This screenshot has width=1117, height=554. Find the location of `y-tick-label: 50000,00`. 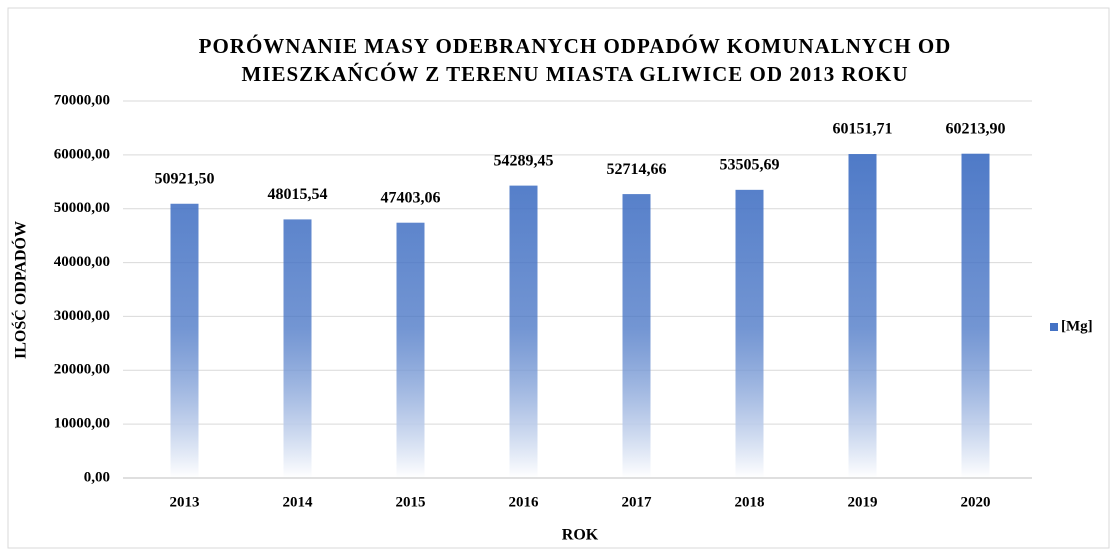

y-tick-label: 50000,00 is located at coordinates (82, 208).